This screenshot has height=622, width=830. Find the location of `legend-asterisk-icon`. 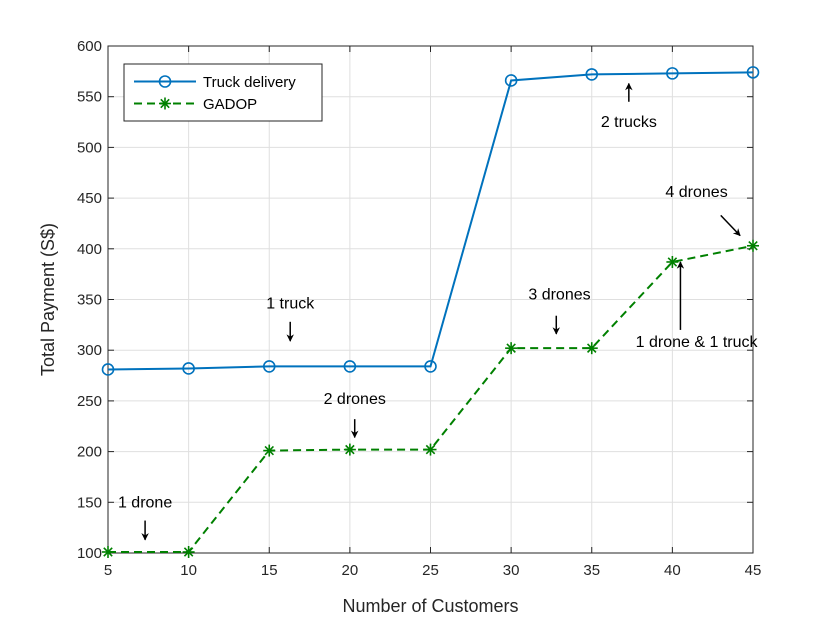

legend-asterisk-icon is located at coordinates (165, 103).